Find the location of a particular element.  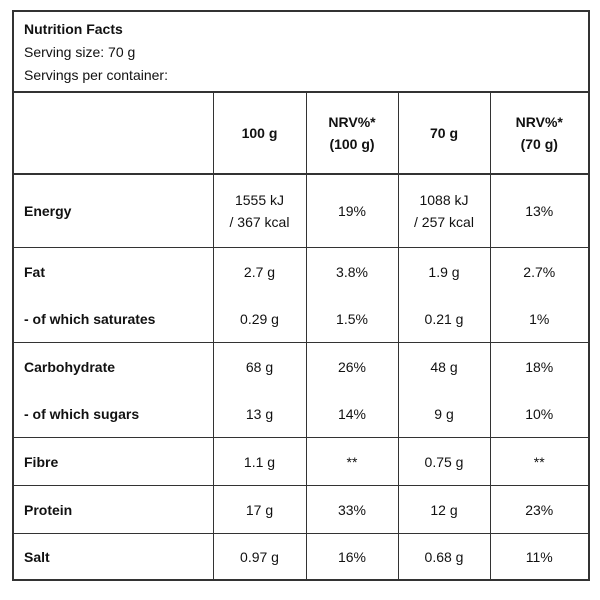

value-cell: 1555 kJ / 367 kcal is located at coordinates (259, 211).